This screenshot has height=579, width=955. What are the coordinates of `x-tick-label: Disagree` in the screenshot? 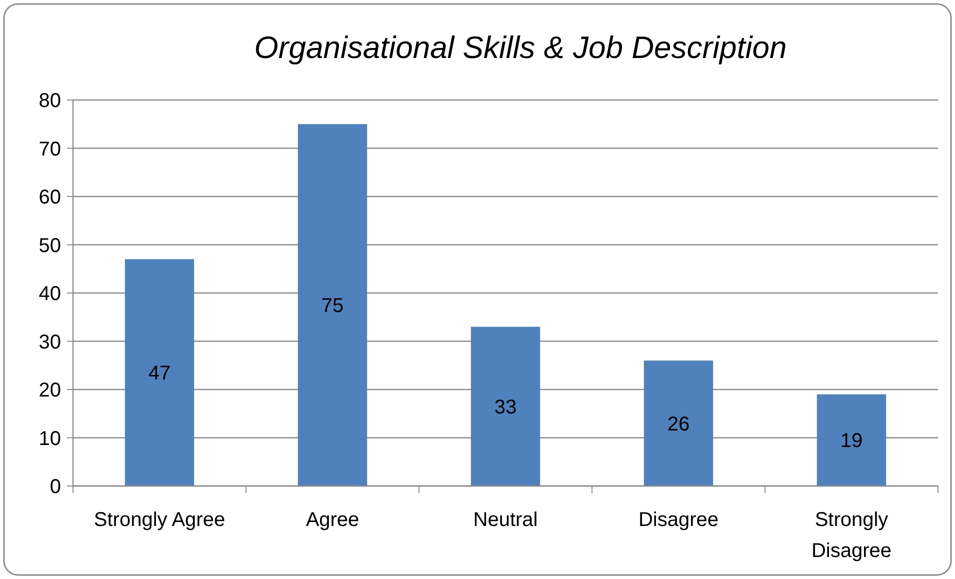 It's located at (678, 520).